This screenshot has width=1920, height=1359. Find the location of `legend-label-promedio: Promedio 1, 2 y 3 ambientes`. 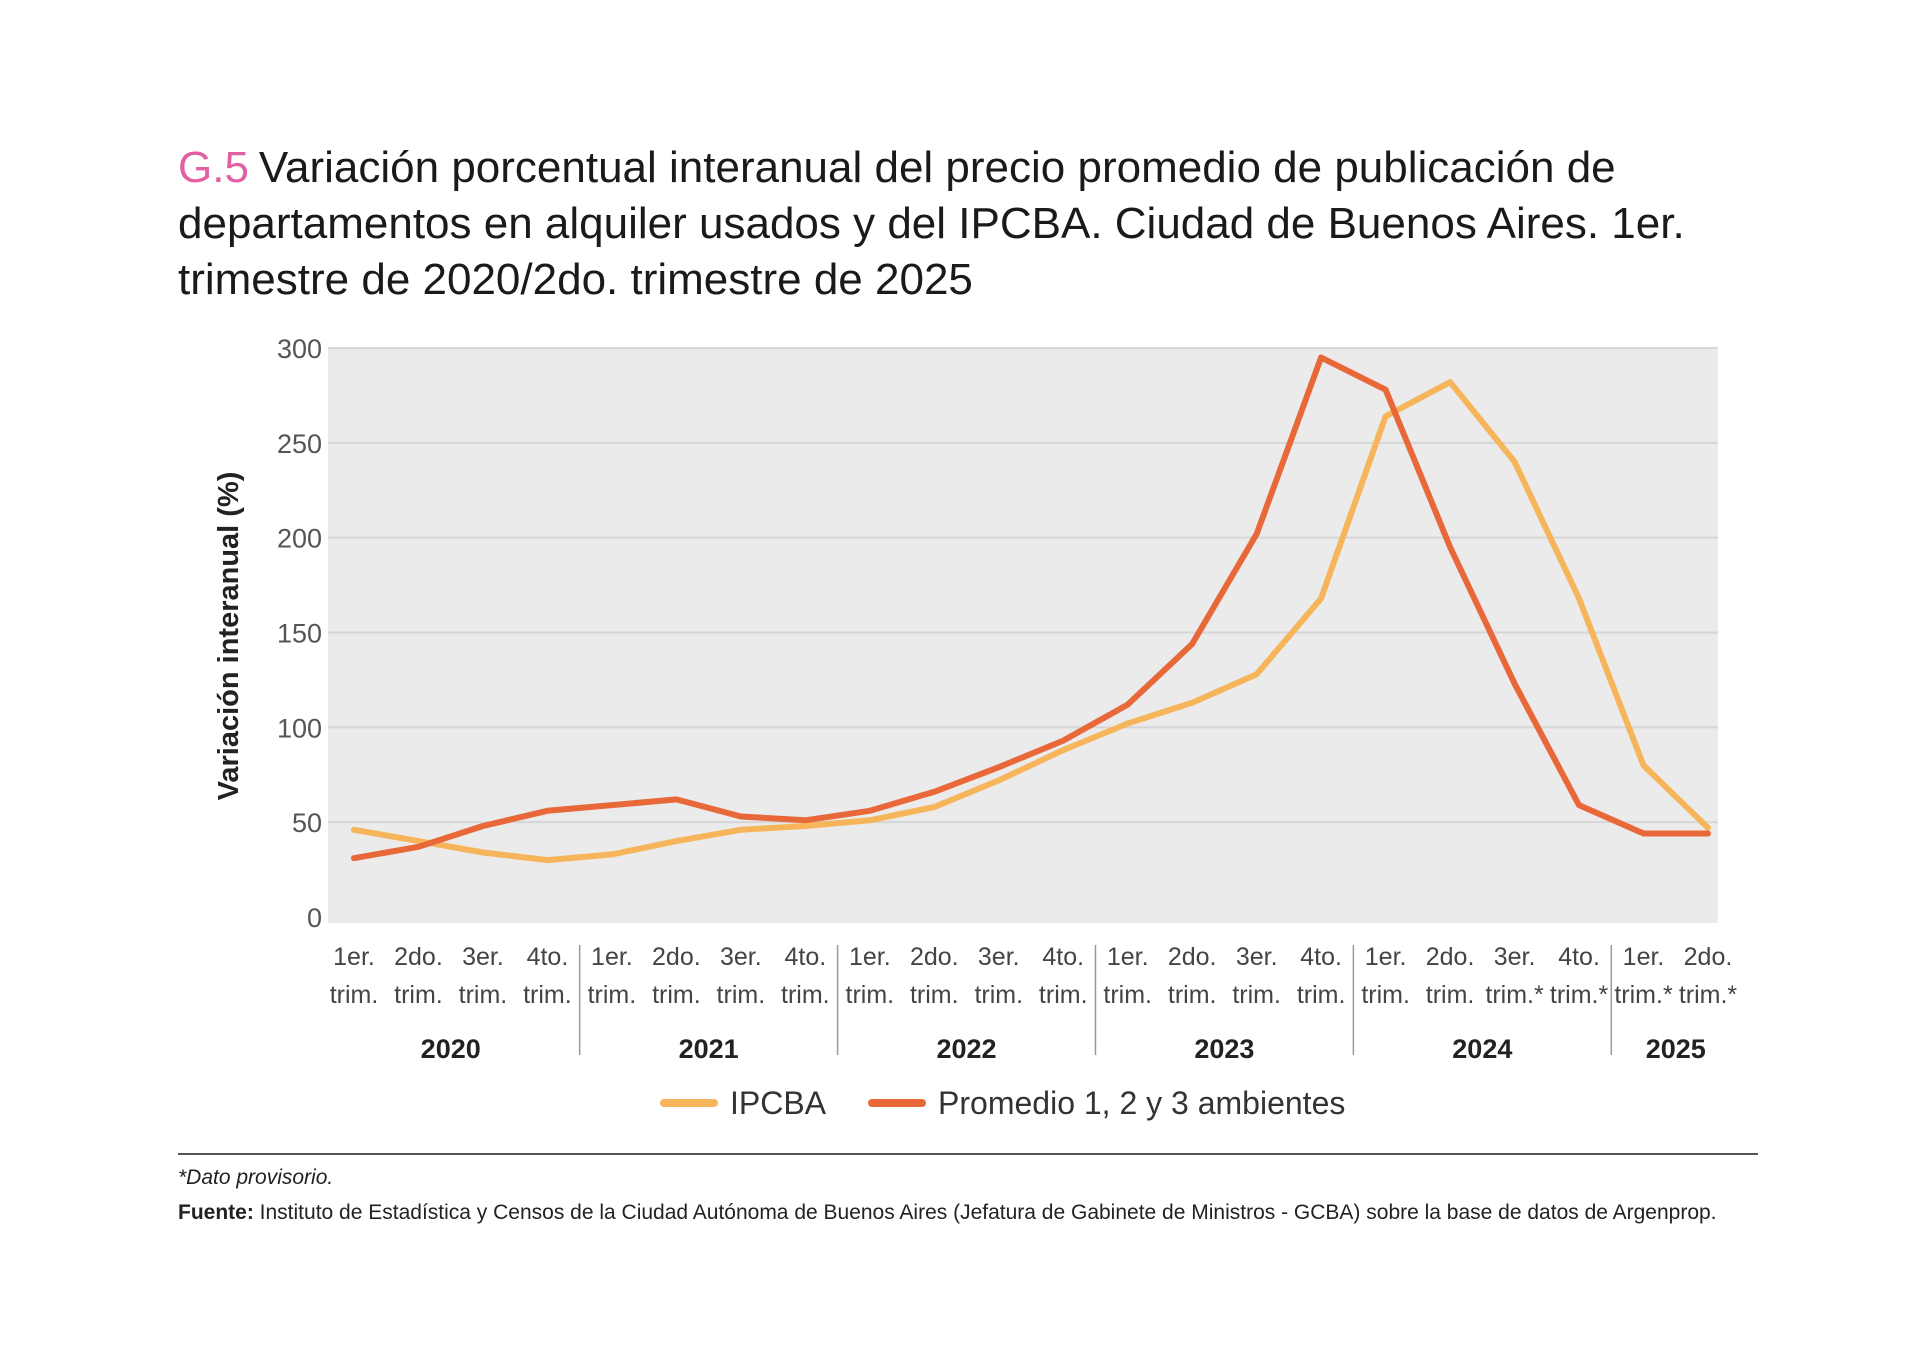

legend-label-promedio: Promedio 1, 2 y 3 ambientes is located at coordinates (1142, 1102).